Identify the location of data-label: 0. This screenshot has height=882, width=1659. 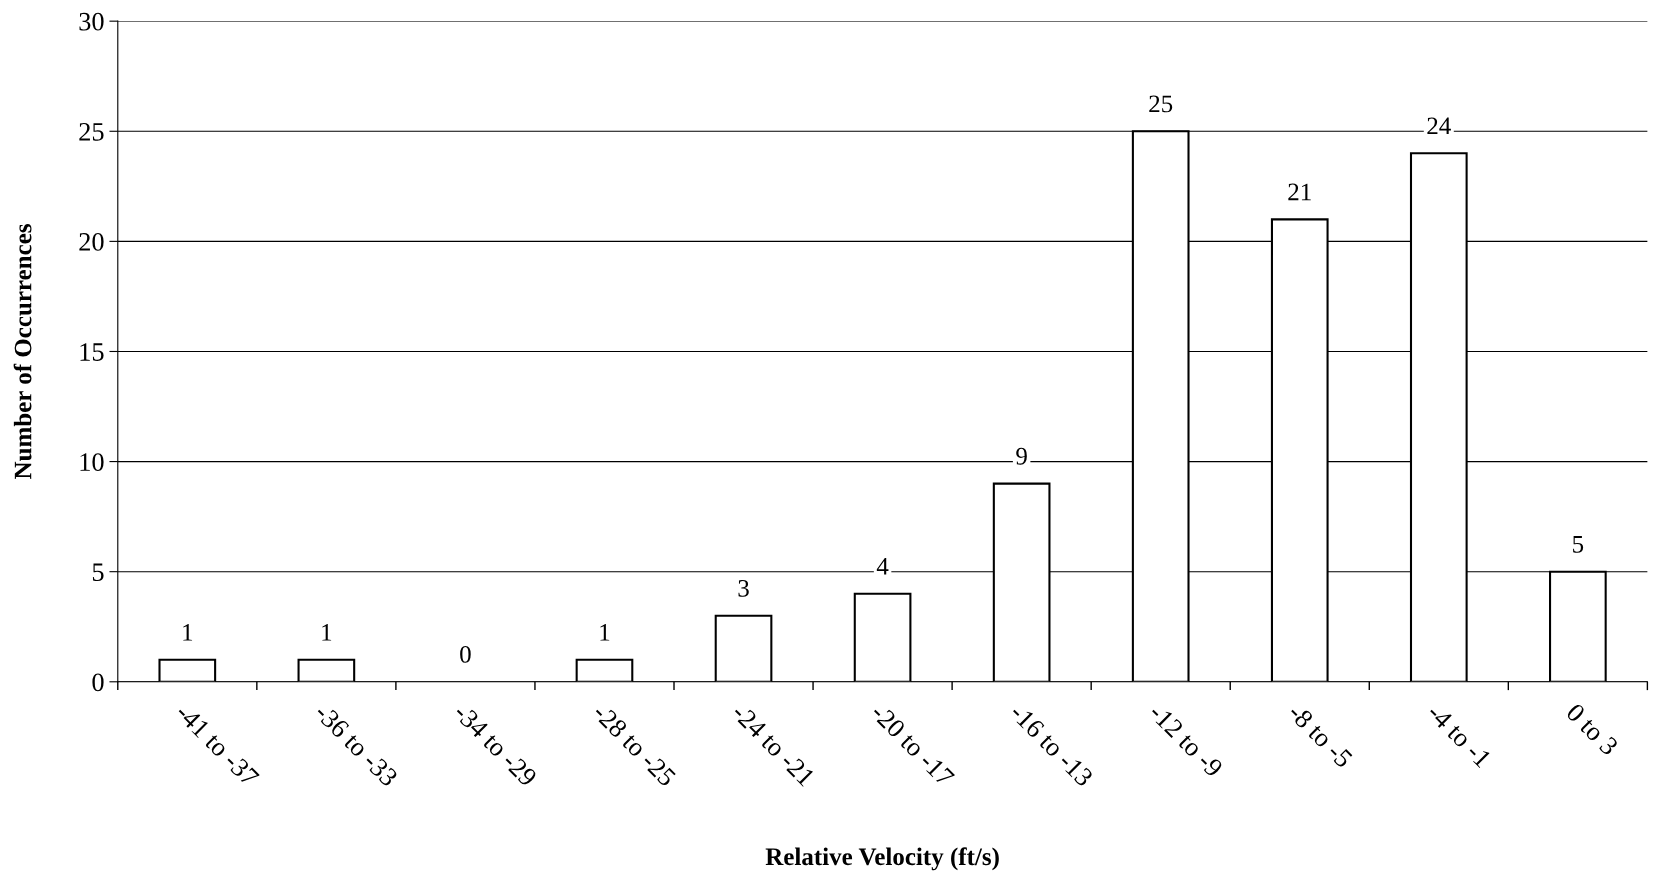
(465, 654).